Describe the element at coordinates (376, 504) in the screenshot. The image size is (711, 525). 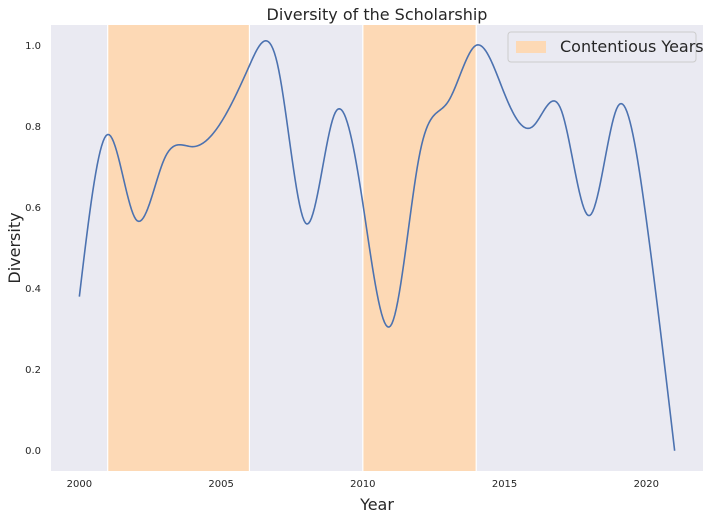
I see `x-axis-label: Year` at that location.